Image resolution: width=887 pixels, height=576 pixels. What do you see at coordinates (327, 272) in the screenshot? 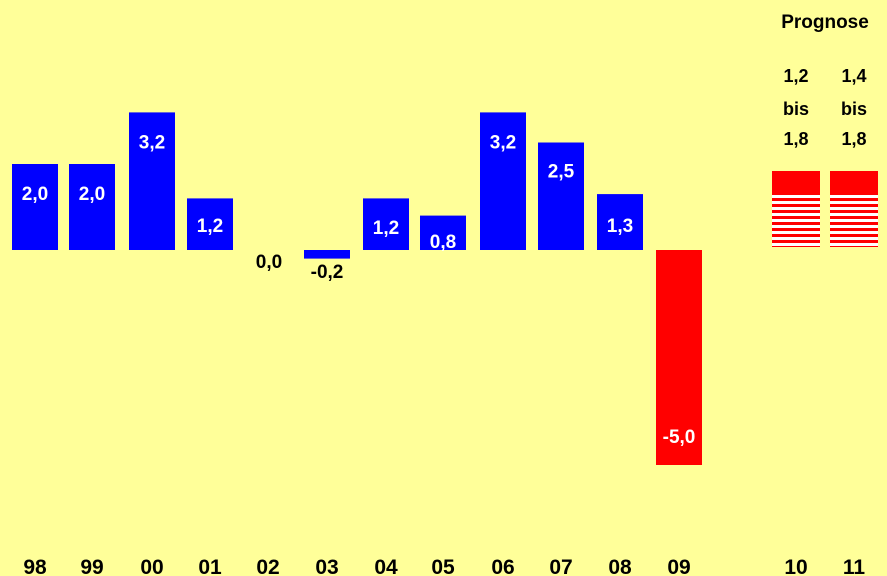
I see `value-label-03: -0,2` at bounding box center [327, 272].